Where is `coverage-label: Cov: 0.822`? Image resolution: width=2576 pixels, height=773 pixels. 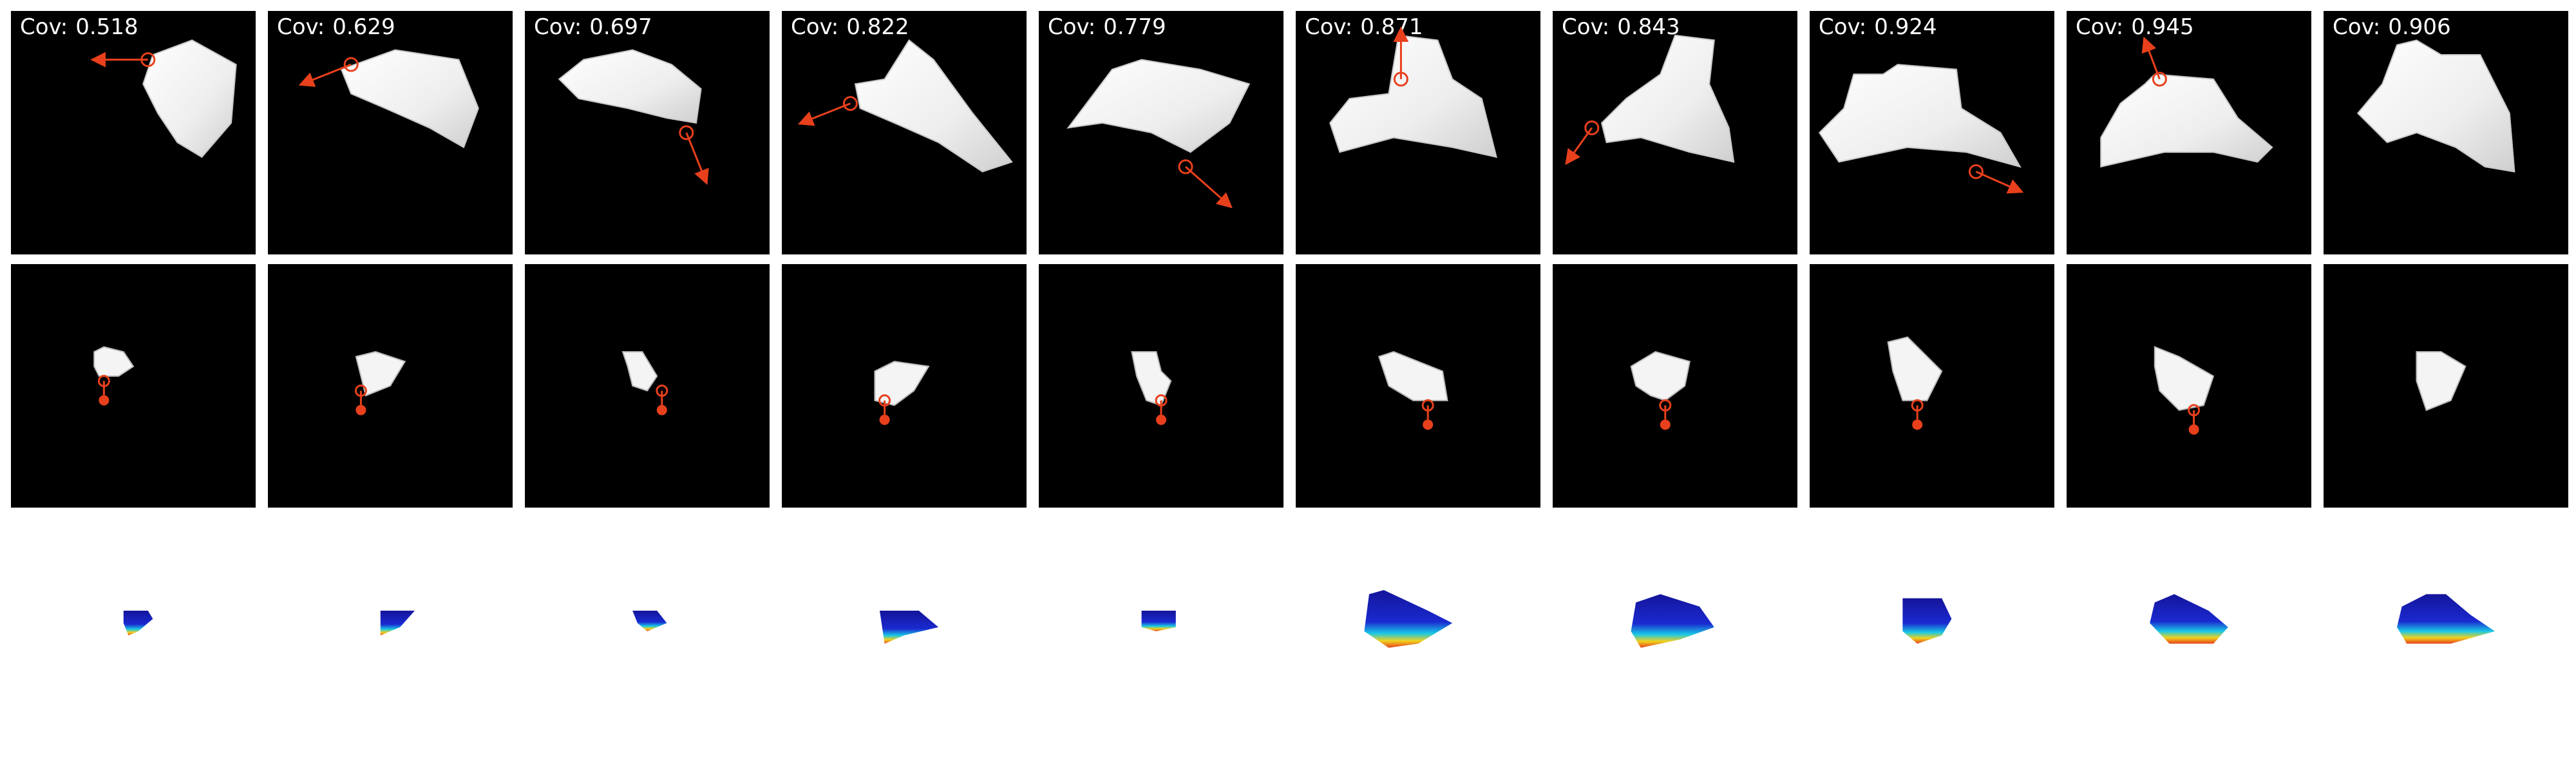 coverage-label: Cov: 0.822 is located at coordinates (850, 27).